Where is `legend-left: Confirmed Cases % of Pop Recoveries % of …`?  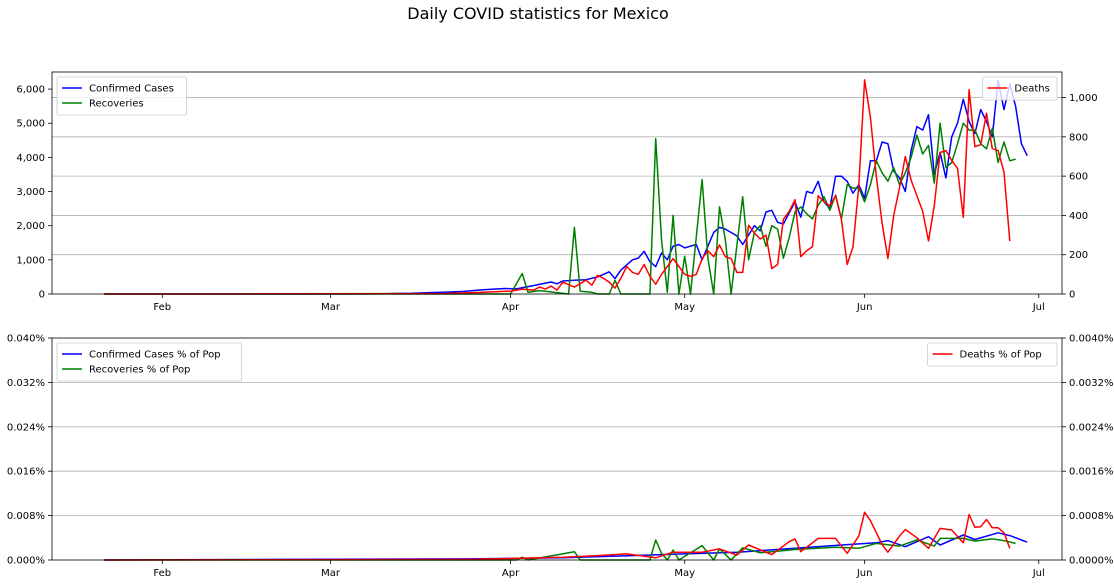
legend-left: Confirmed Cases % of Pop Recoveries % of … is located at coordinates (149, 362).